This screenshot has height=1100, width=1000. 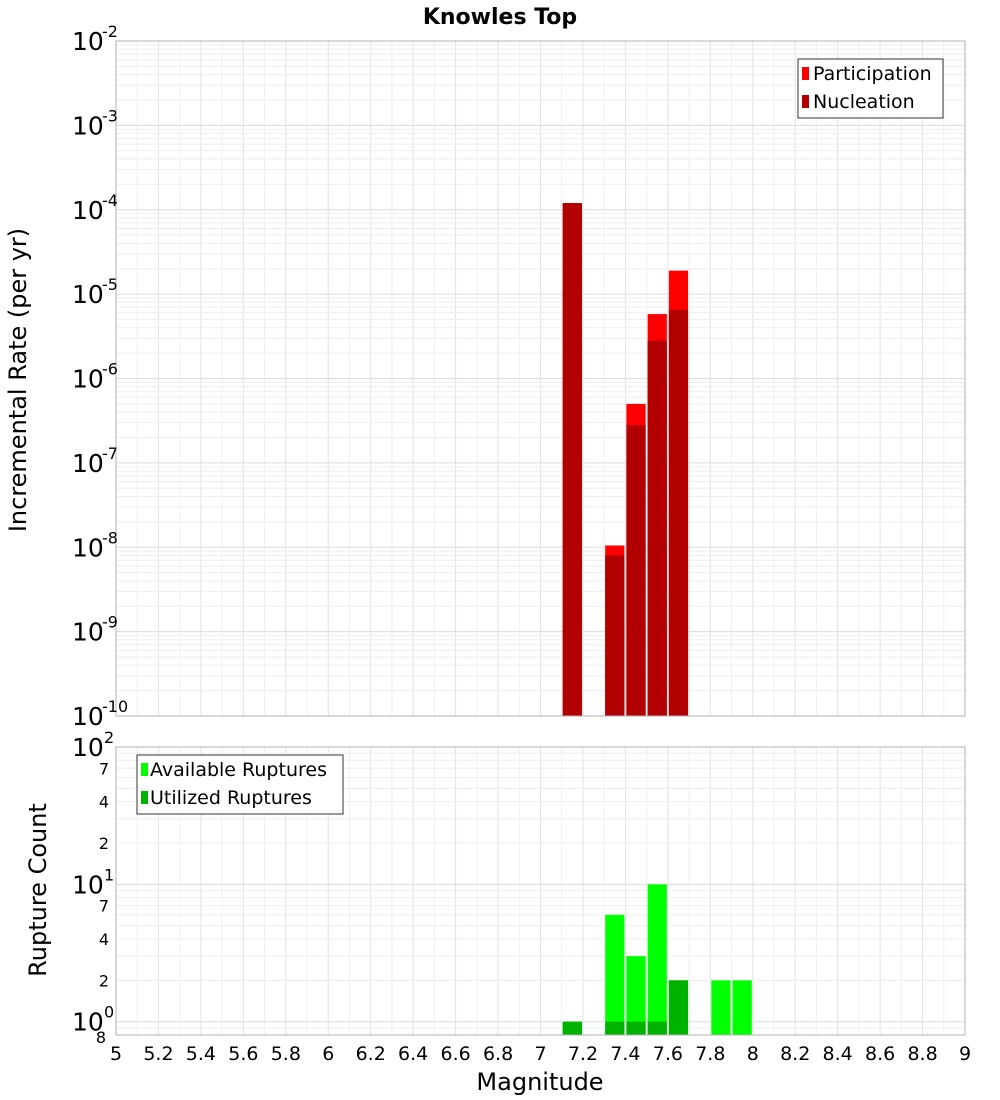 I want to click on x-axis-label: Magnitude, so click(x=539, y=1082).